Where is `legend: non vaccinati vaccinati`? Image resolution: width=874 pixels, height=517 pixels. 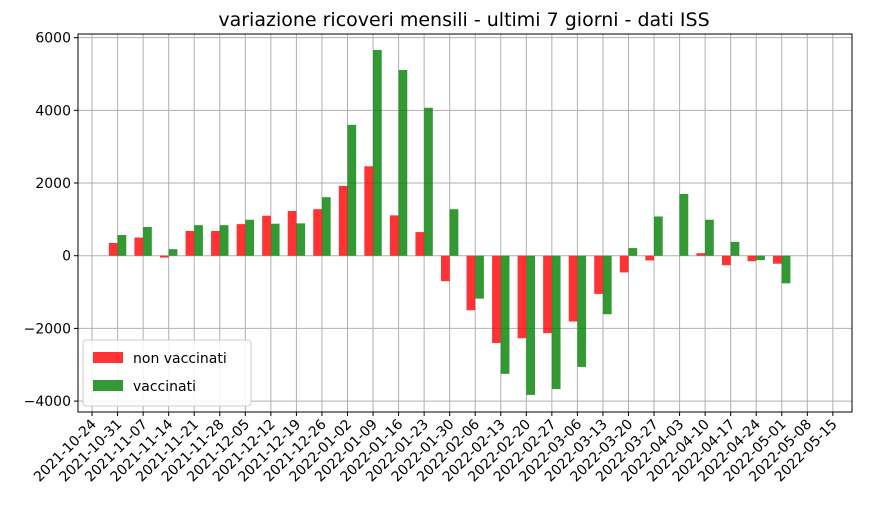
legend: non vaccinati vaccinati is located at coordinates (167, 373).